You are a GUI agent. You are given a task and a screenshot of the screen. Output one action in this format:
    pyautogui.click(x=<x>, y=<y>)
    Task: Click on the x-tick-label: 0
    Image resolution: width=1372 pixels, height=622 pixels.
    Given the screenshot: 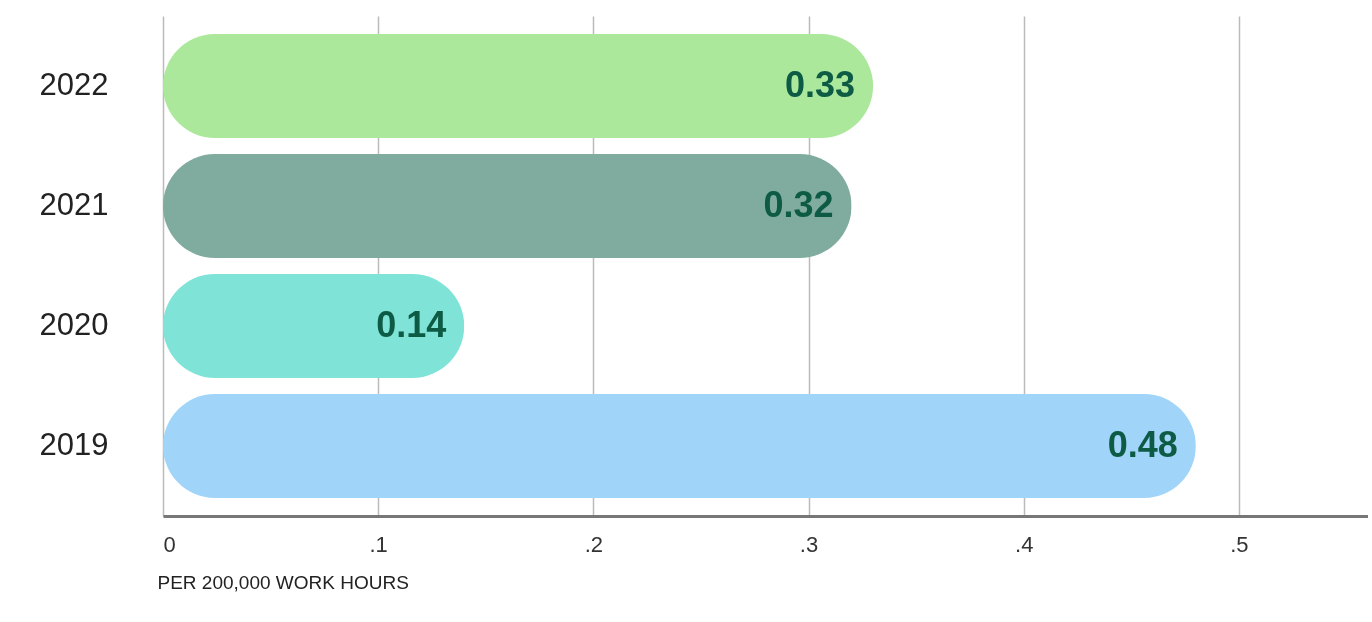 What is the action you would take?
    pyautogui.click(x=169, y=544)
    